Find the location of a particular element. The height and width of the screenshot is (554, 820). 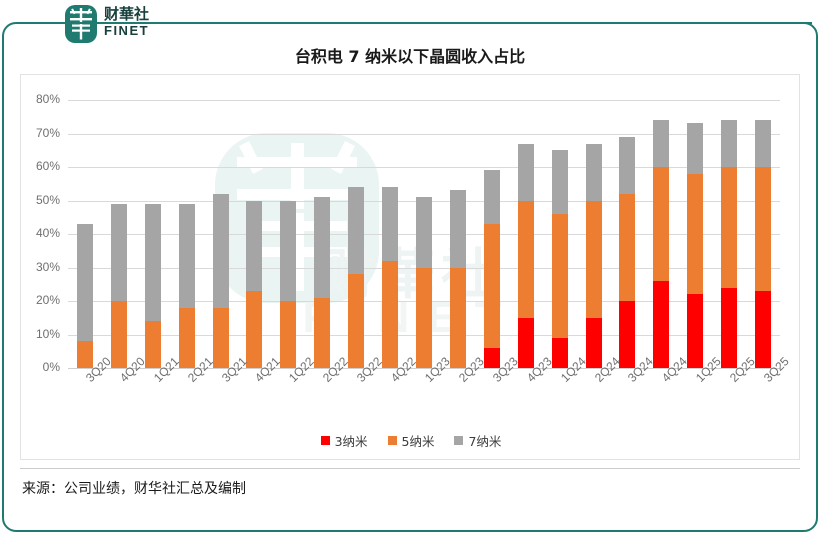

x-tick-slot: 3Q21 is located at coordinates (227, 392).